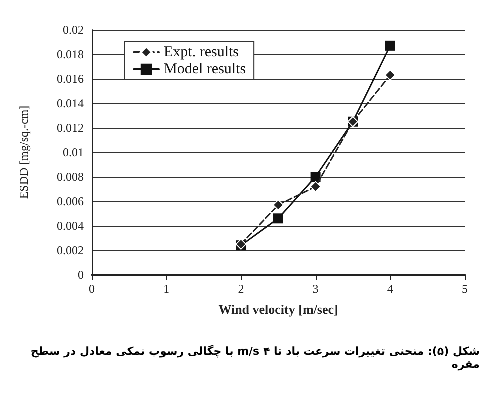 The height and width of the screenshot is (393, 493). Describe the element at coordinates (241, 289) in the screenshot. I see `x-tick-label: 2` at that location.